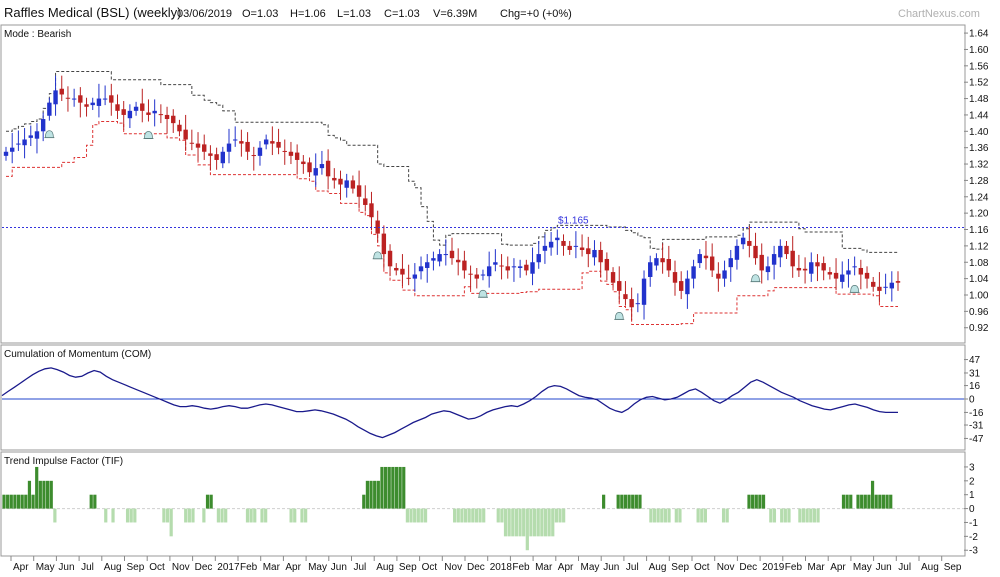  What do you see at coordinates (979, 328) in the screenshot?
I see `price-y-tick-label: 0.92` at bounding box center [979, 328].